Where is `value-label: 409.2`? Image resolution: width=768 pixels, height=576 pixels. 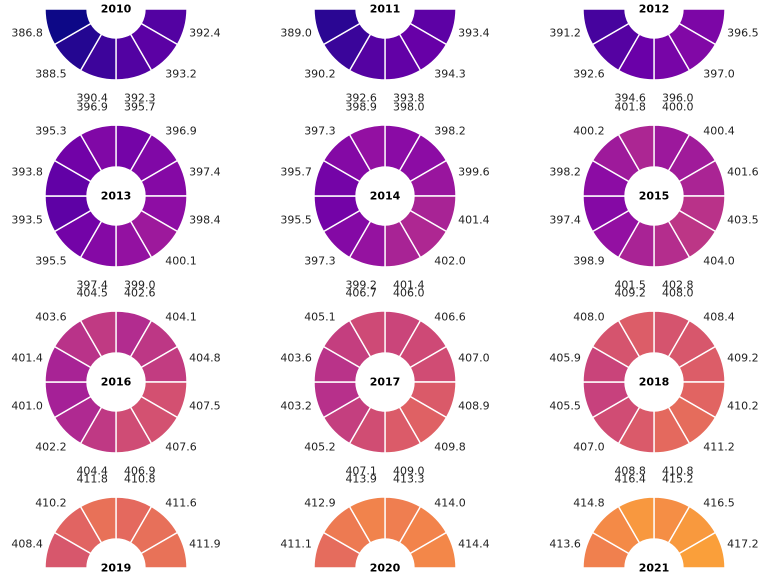 value-label: 409.2 is located at coordinates (630, 293).